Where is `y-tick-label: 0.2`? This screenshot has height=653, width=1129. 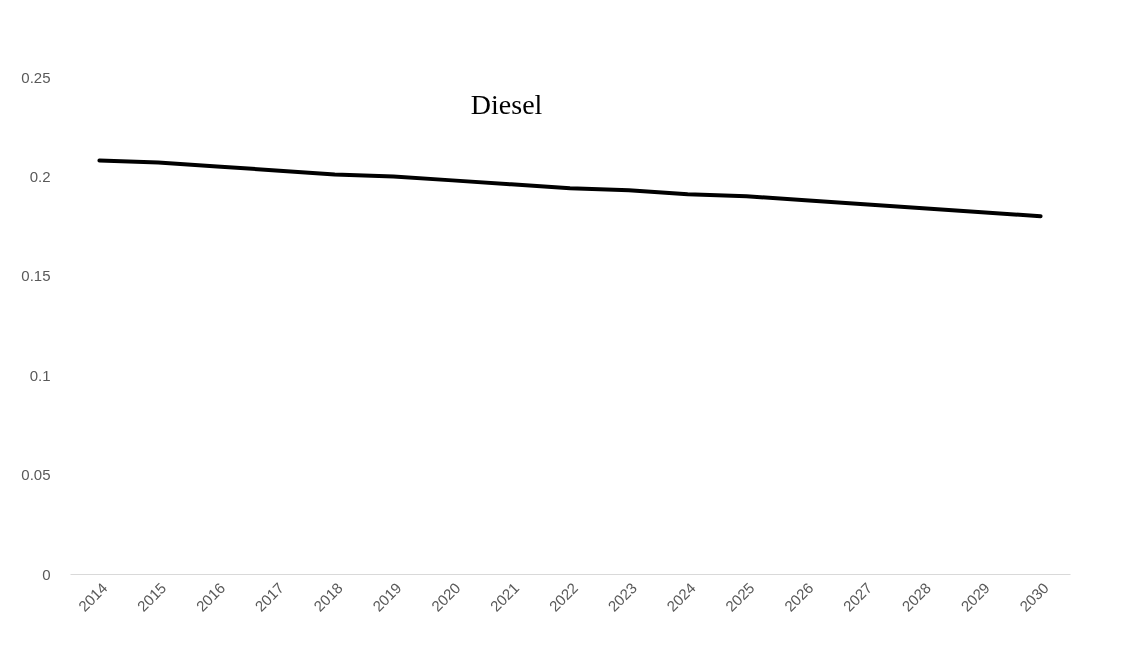
y-tick-label: 0.2 is located at coordinates (40, 176).